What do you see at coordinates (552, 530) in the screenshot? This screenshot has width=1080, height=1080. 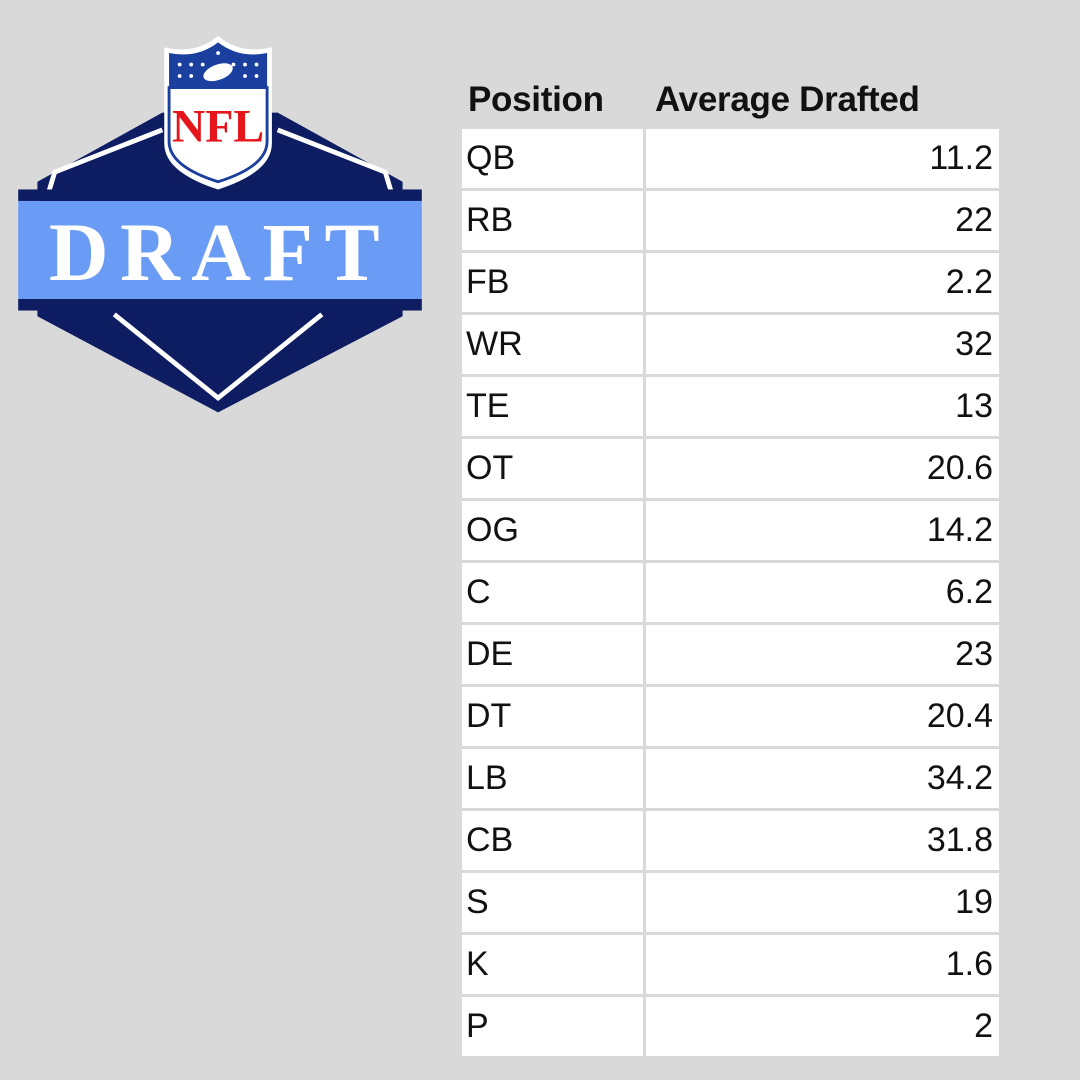 I see `position-cell: OG` at bounding box center [552, 530].